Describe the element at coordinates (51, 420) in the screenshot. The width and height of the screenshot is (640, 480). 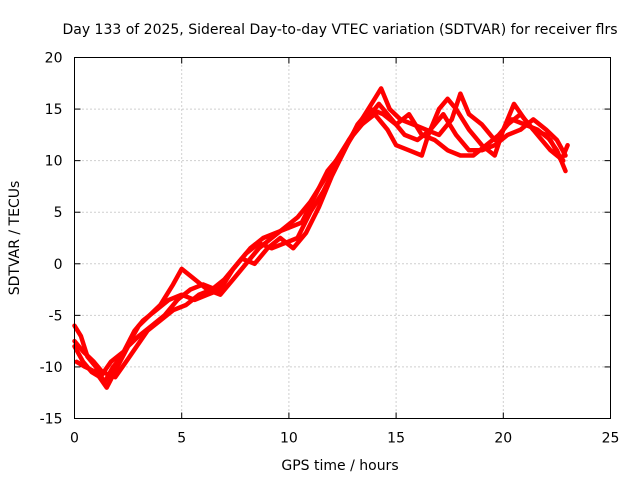
I see `y-tick-label: -15` at that location.